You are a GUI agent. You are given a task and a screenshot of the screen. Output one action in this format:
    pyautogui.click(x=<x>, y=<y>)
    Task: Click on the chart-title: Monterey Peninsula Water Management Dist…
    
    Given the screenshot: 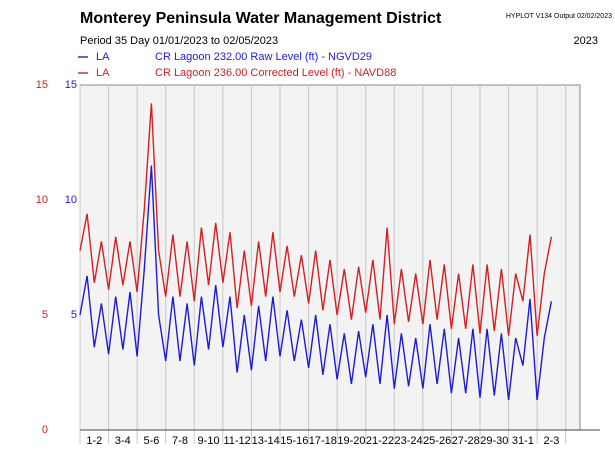 What is the action you would take?
    pyautogui.click(x=261, y=18)
    